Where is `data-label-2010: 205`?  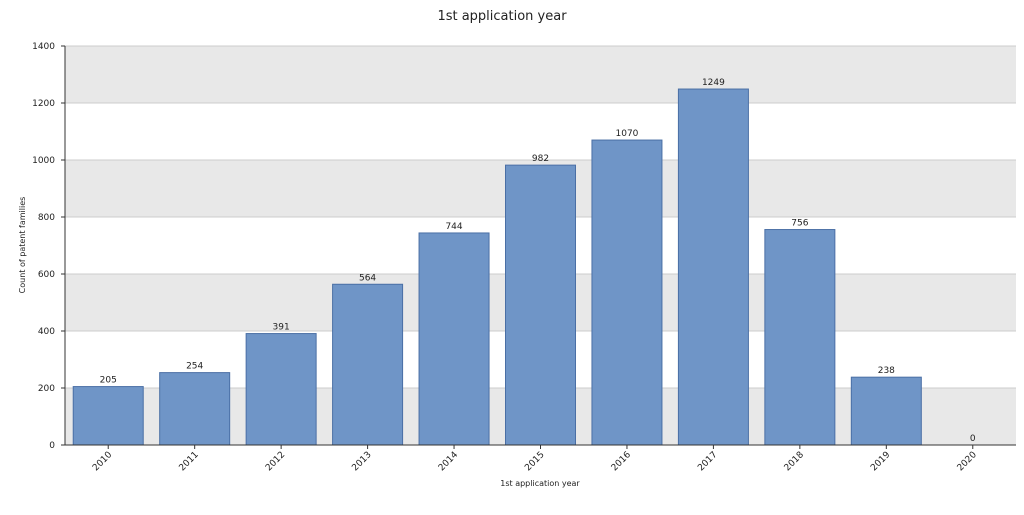
data-label-2010: 205 is located at coordinates (108, 381).